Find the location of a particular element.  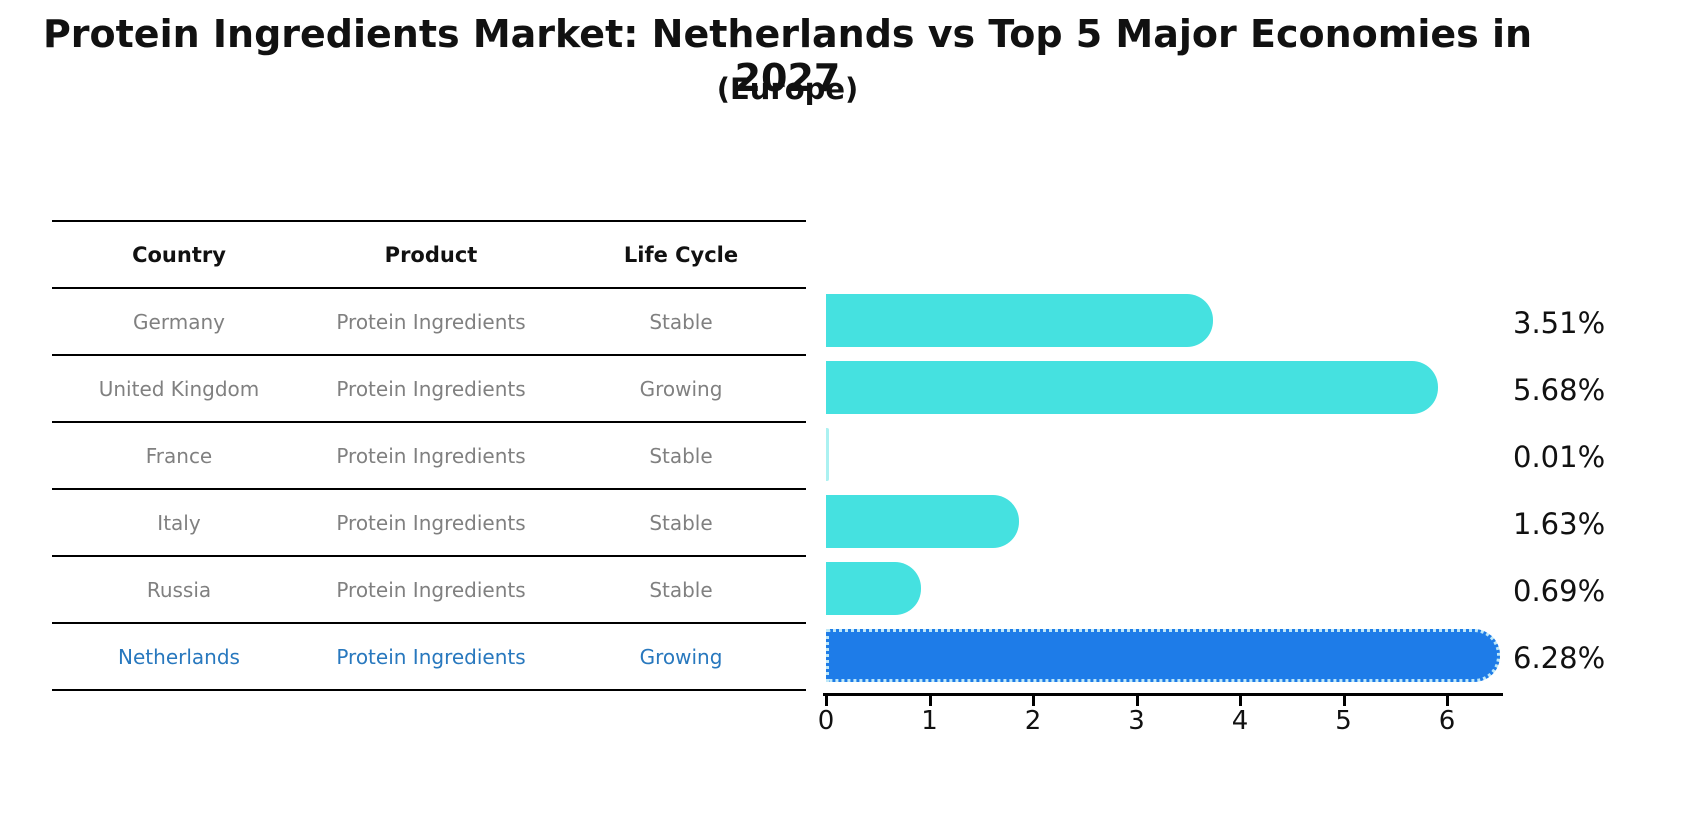

table-header-row: Country Product Life Cycle is located at coordinates (429, 253).